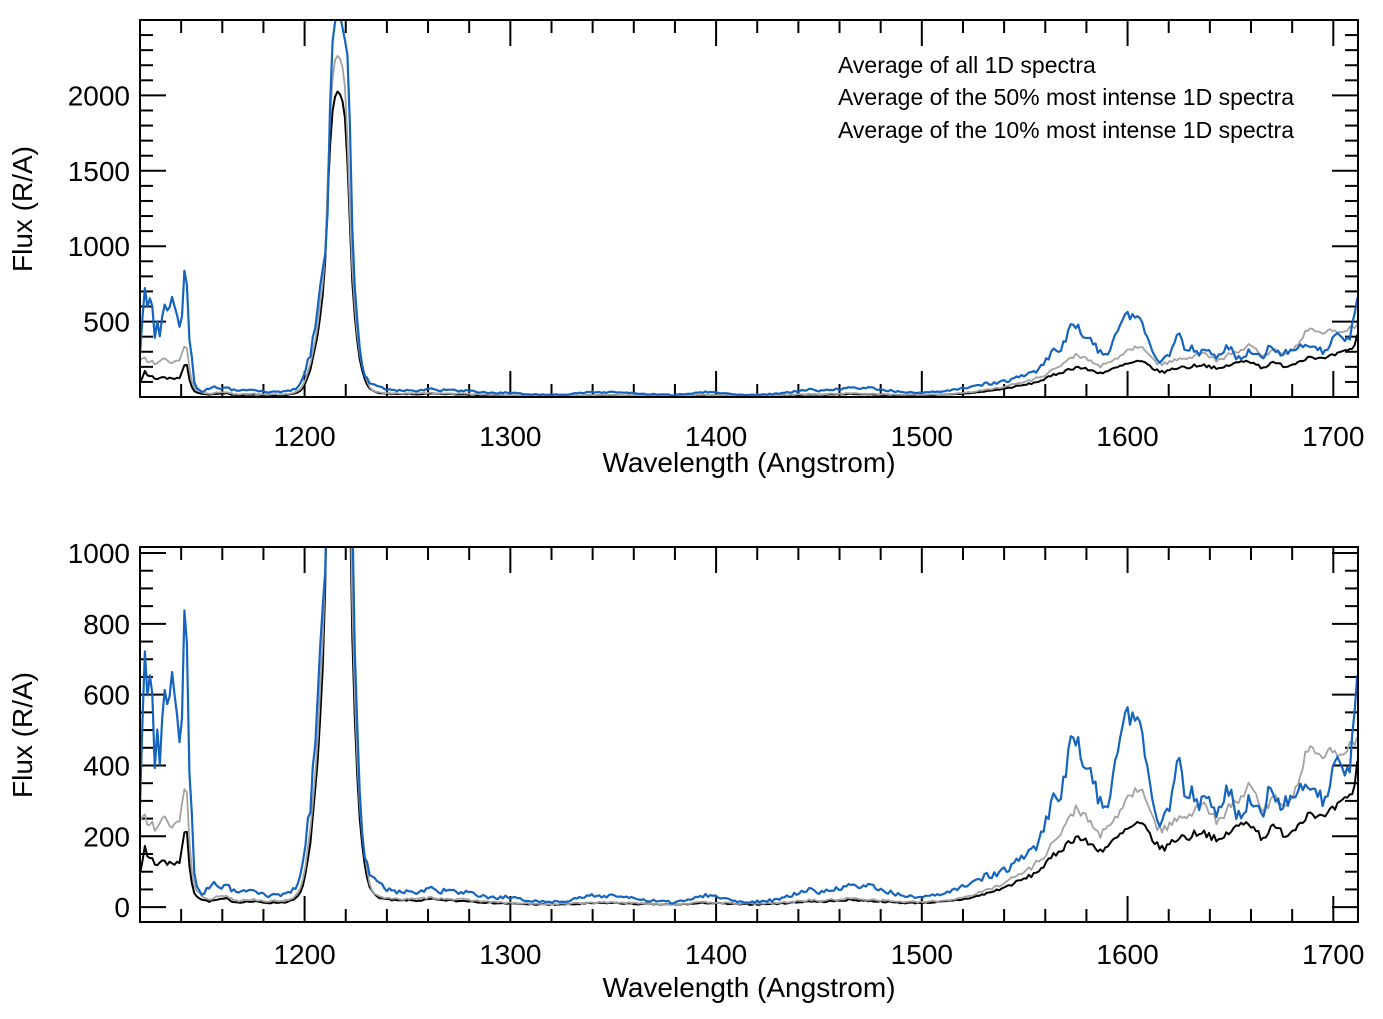  Describe the element at coordinates (748, 987) in the screenshot. I see `bottom-xaxis-label: Wavelength (Angstrom)` at that location.